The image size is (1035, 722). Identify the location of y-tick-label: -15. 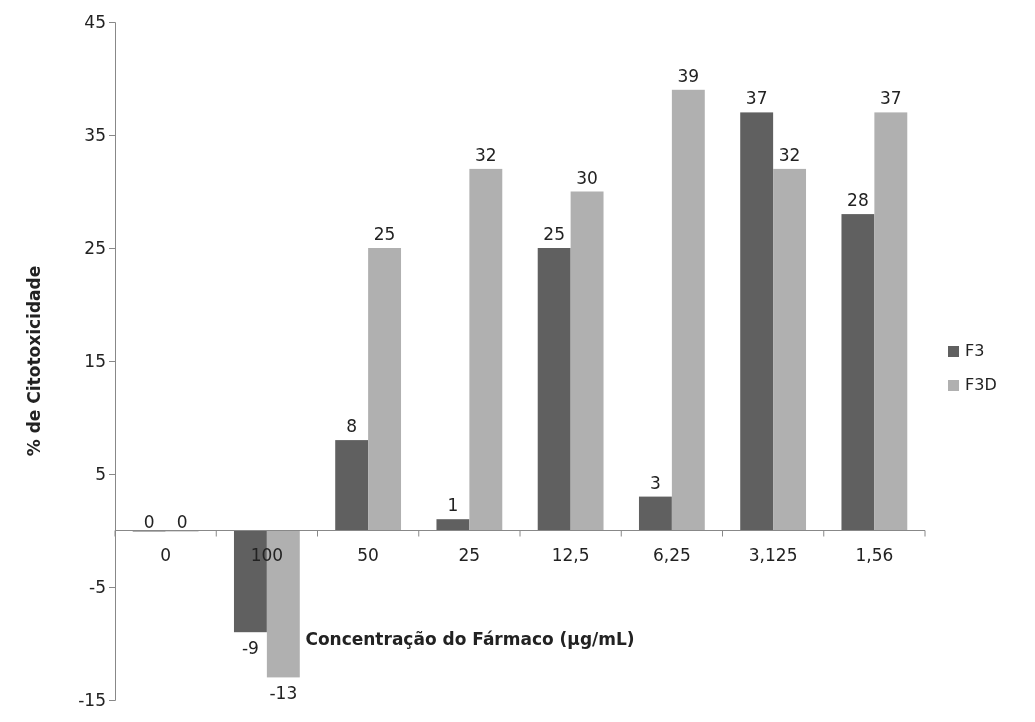
(92, 699).